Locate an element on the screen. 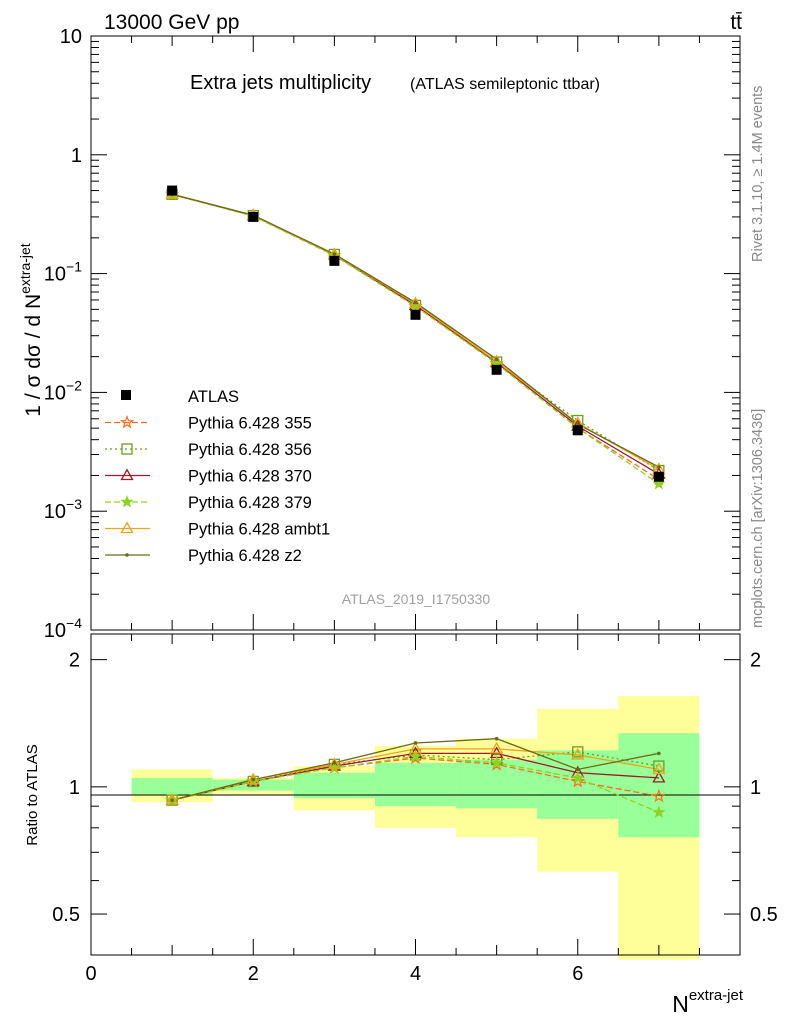 Image resolution: width=786 pixels, height=1024 pixels. main-y-axis-label: 1 / σ dσ / d Nextra-jet is located at coordinates (31, 329).